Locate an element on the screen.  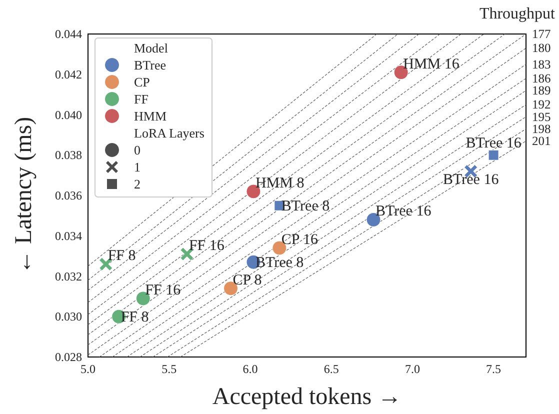
text: LoRA Layers is located at coordinates (169, 133).